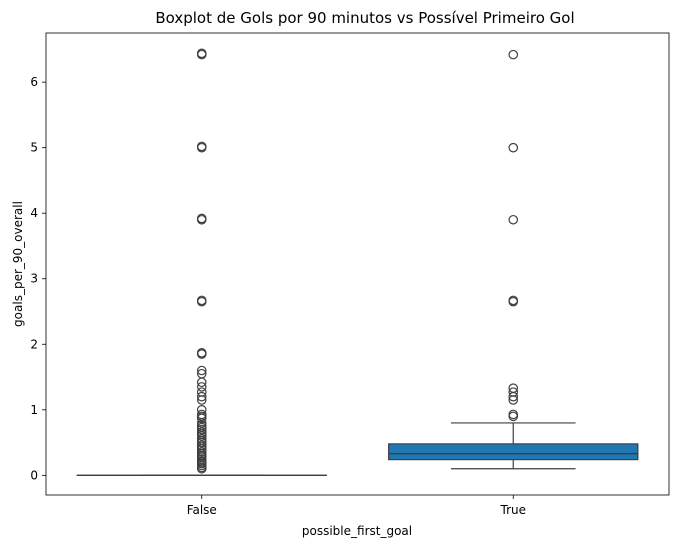  Describe the element at coordinates (34, 344) in the screenshot. I see `y-tick-label: 2` at that location.